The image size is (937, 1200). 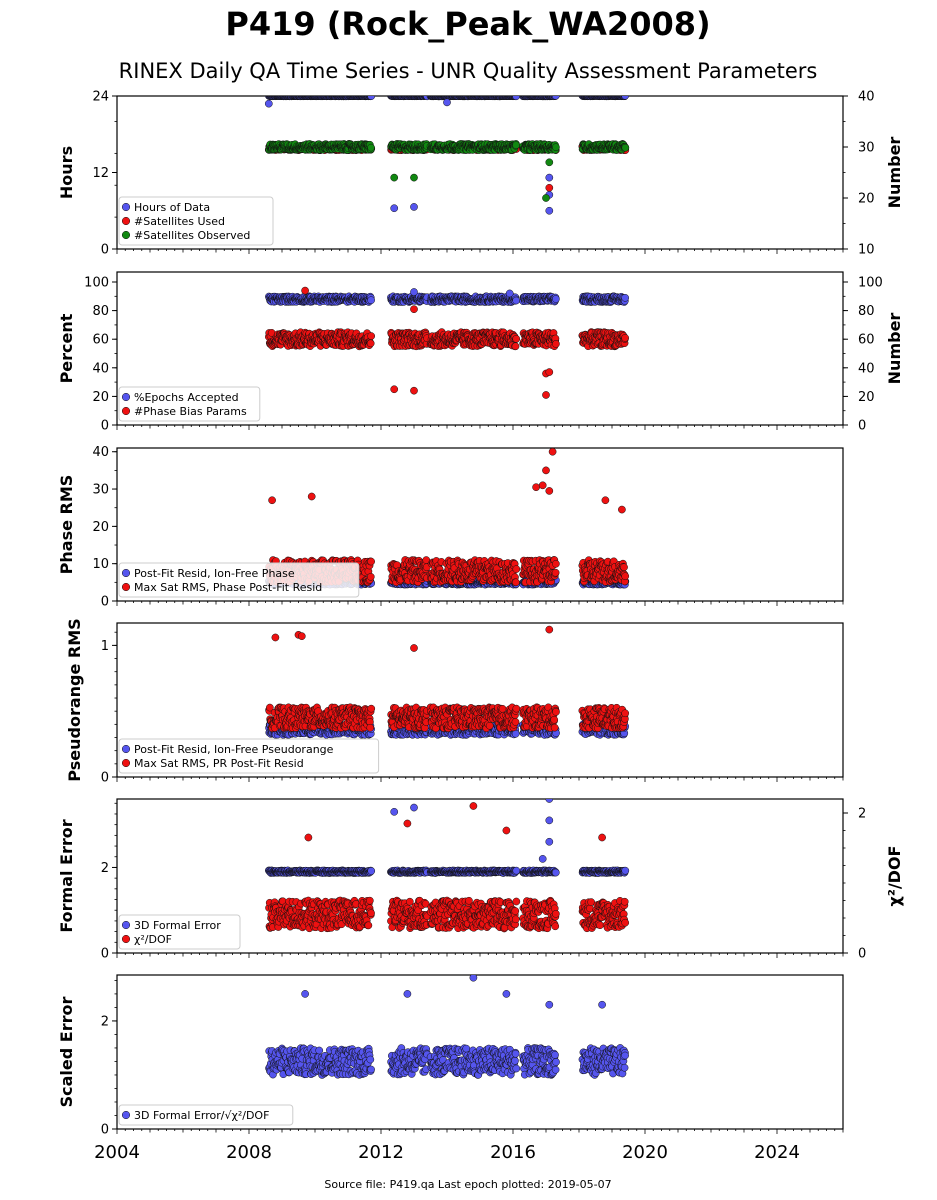 I want to click on y-axis-label: Percent, so click(x=66, y=348).